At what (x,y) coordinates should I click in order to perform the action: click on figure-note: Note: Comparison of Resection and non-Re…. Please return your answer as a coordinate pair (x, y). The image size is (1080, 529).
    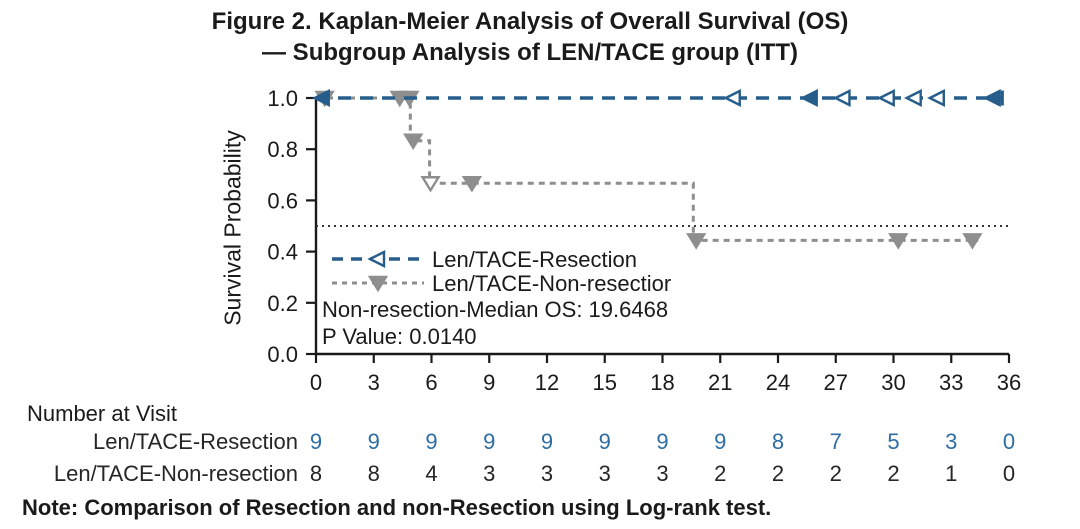
    Looking at the image, I should click on (397, 507).